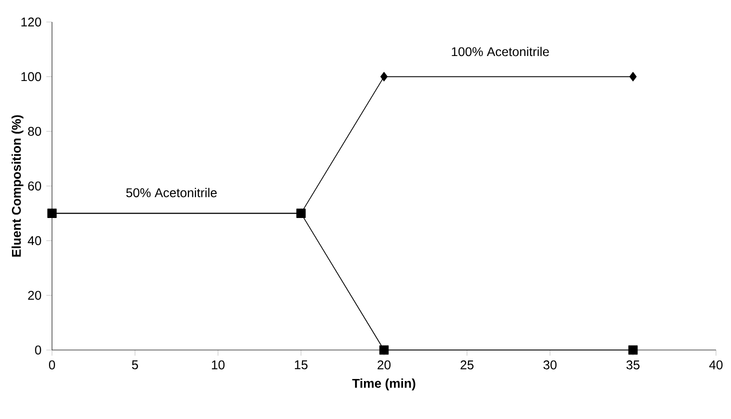 The height and width of the screenshot is (419, 731). I want to click on x-tick-label: 10, so click(218, 365).